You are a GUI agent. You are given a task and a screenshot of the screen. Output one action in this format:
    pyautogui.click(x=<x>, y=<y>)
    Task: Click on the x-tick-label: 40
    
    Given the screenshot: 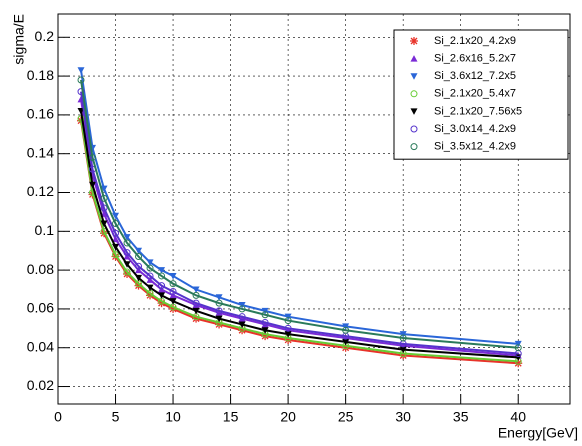 What is the action you would take?
    pyautogui.click(x=518, y=417)
    